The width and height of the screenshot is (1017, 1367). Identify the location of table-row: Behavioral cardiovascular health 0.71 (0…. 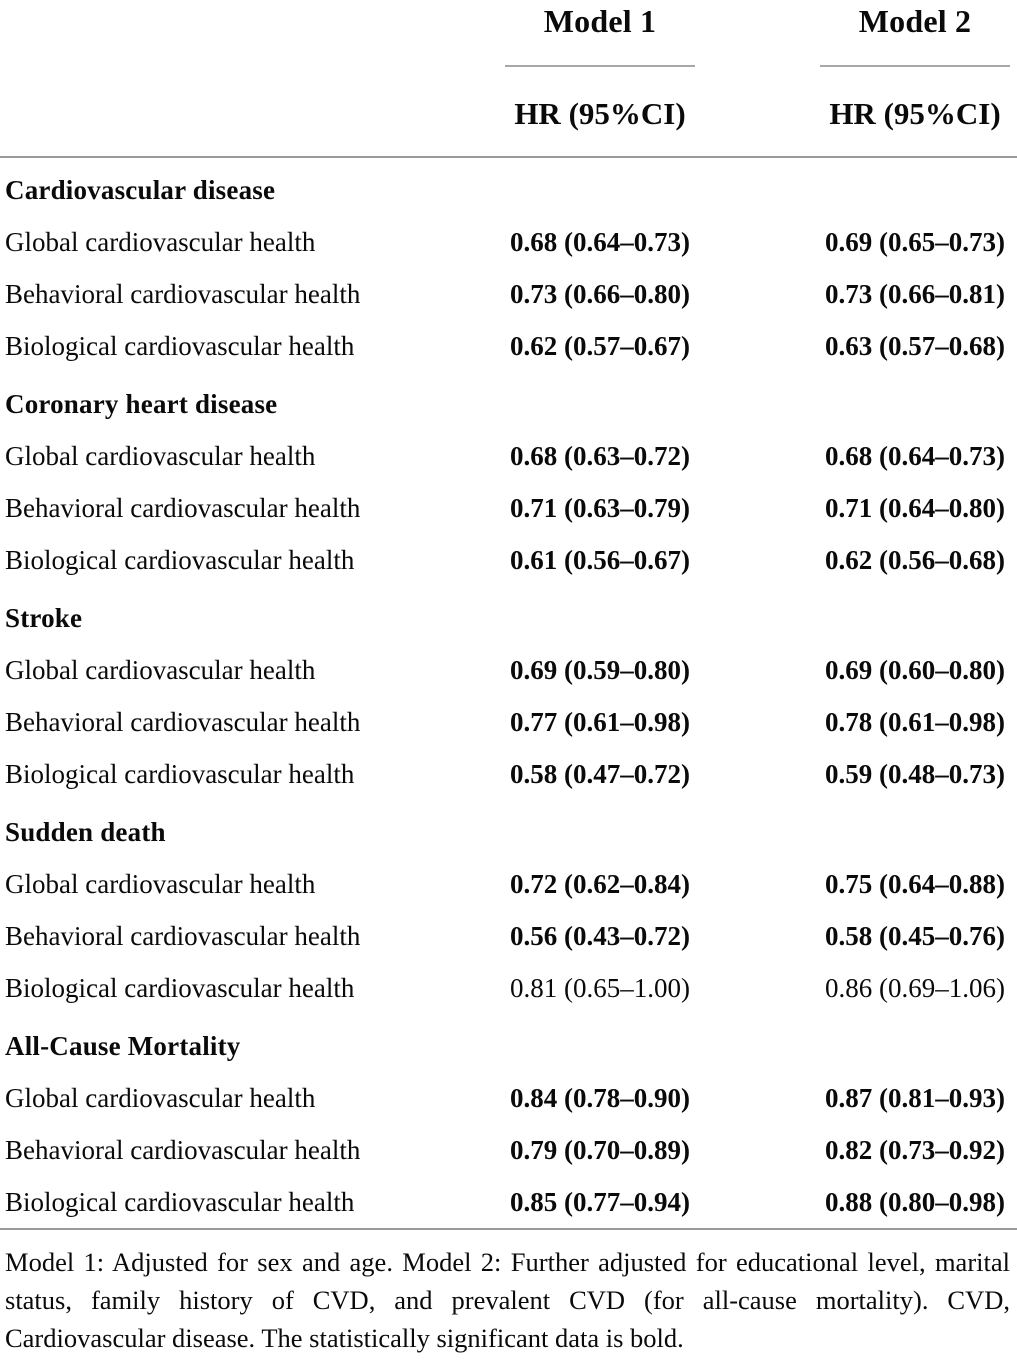
(508, 508).